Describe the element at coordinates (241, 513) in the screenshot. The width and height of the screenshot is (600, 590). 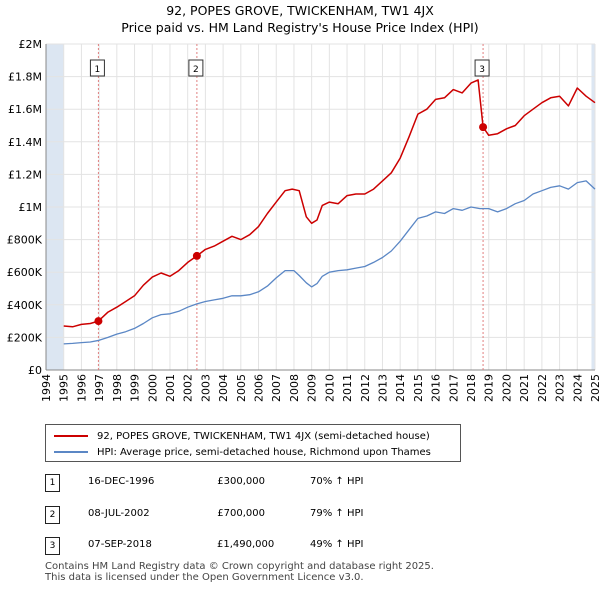
I see `sale-price: £700,000` at that location.